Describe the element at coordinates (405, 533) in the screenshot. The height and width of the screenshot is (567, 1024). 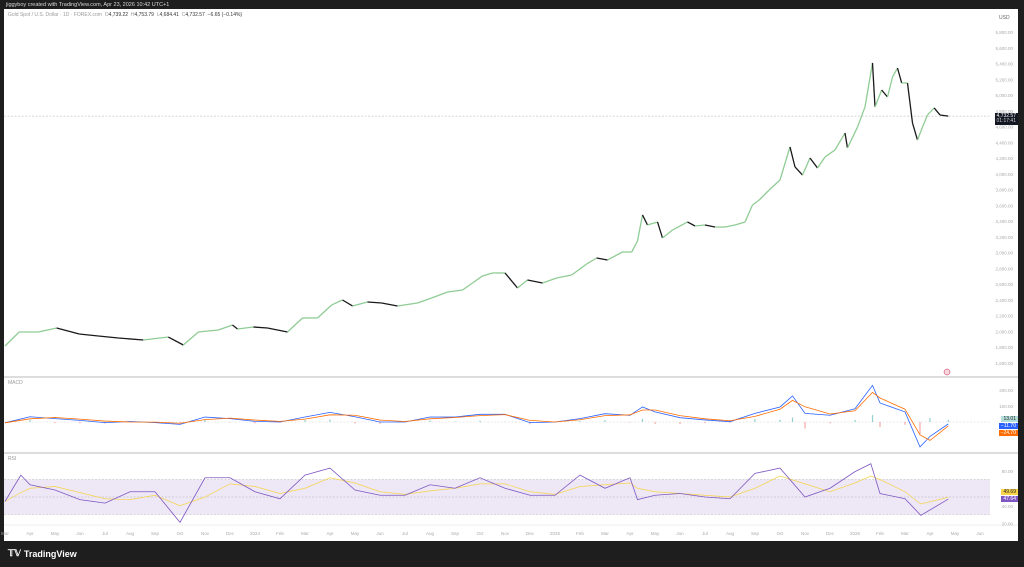
I see `time-tick-label: Jul` at that location.